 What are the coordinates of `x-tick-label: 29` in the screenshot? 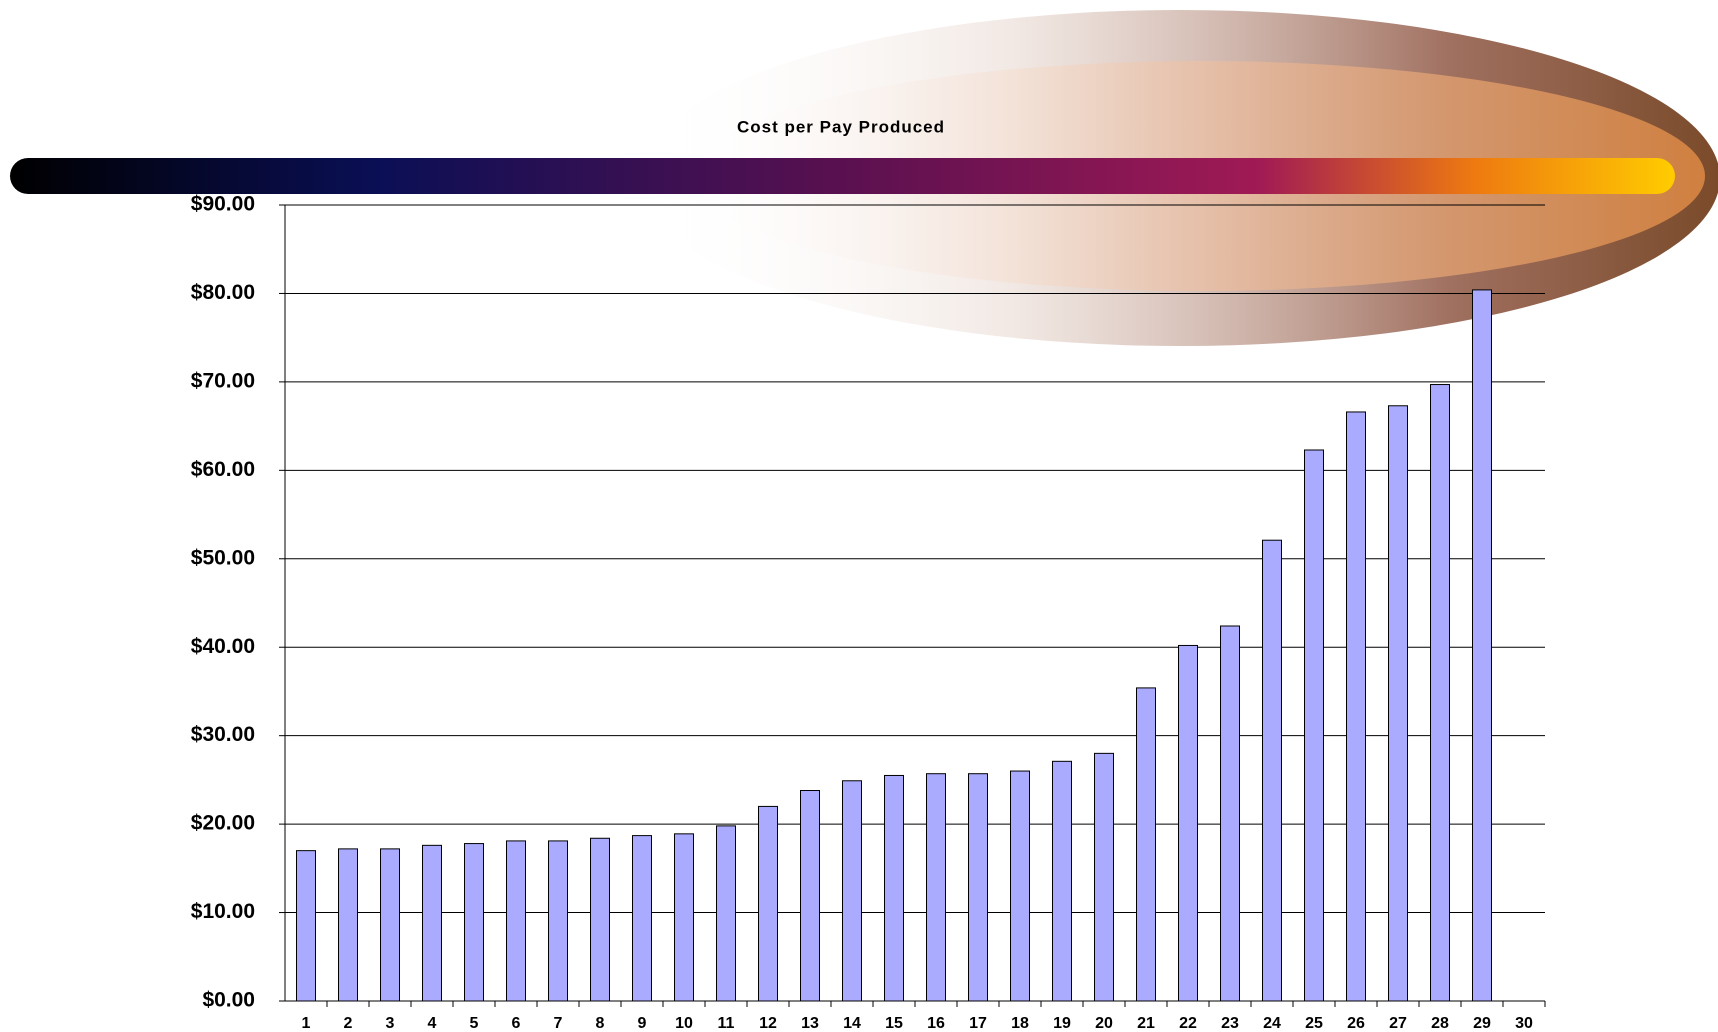 It's located at (1482, 1023).